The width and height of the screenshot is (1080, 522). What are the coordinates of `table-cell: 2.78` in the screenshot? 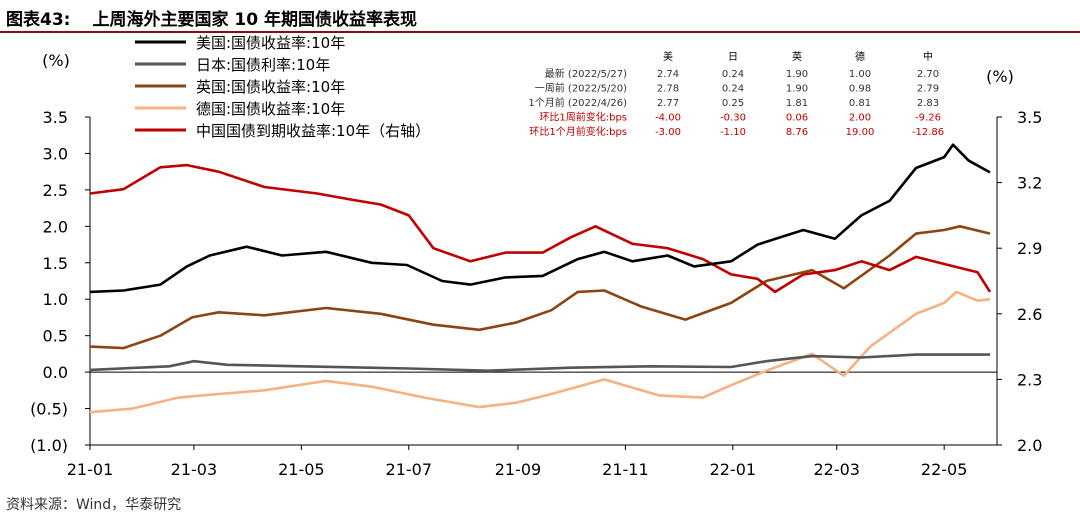 It's located at (668, 89).